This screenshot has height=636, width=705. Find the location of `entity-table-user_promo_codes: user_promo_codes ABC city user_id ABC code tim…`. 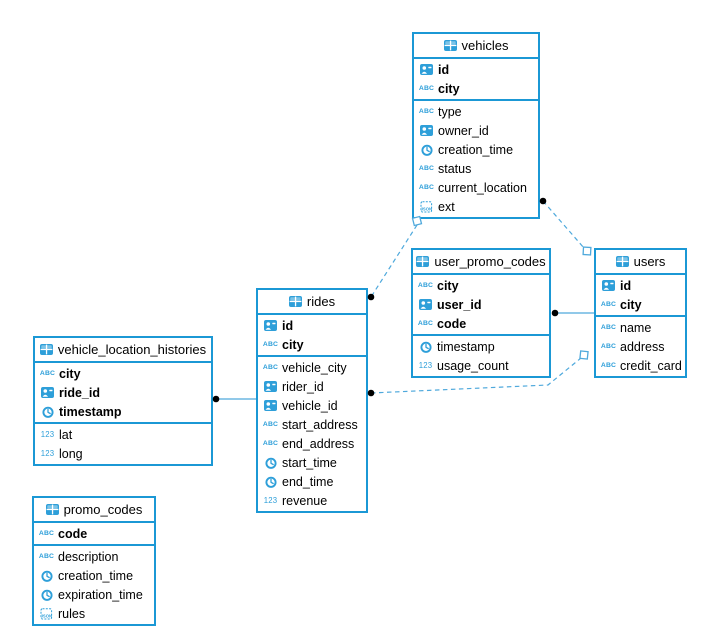

entity-table-user_promo_codes: user_promo_codes ABC city user_id ABC code tim… is located at coordinates (481, 313).